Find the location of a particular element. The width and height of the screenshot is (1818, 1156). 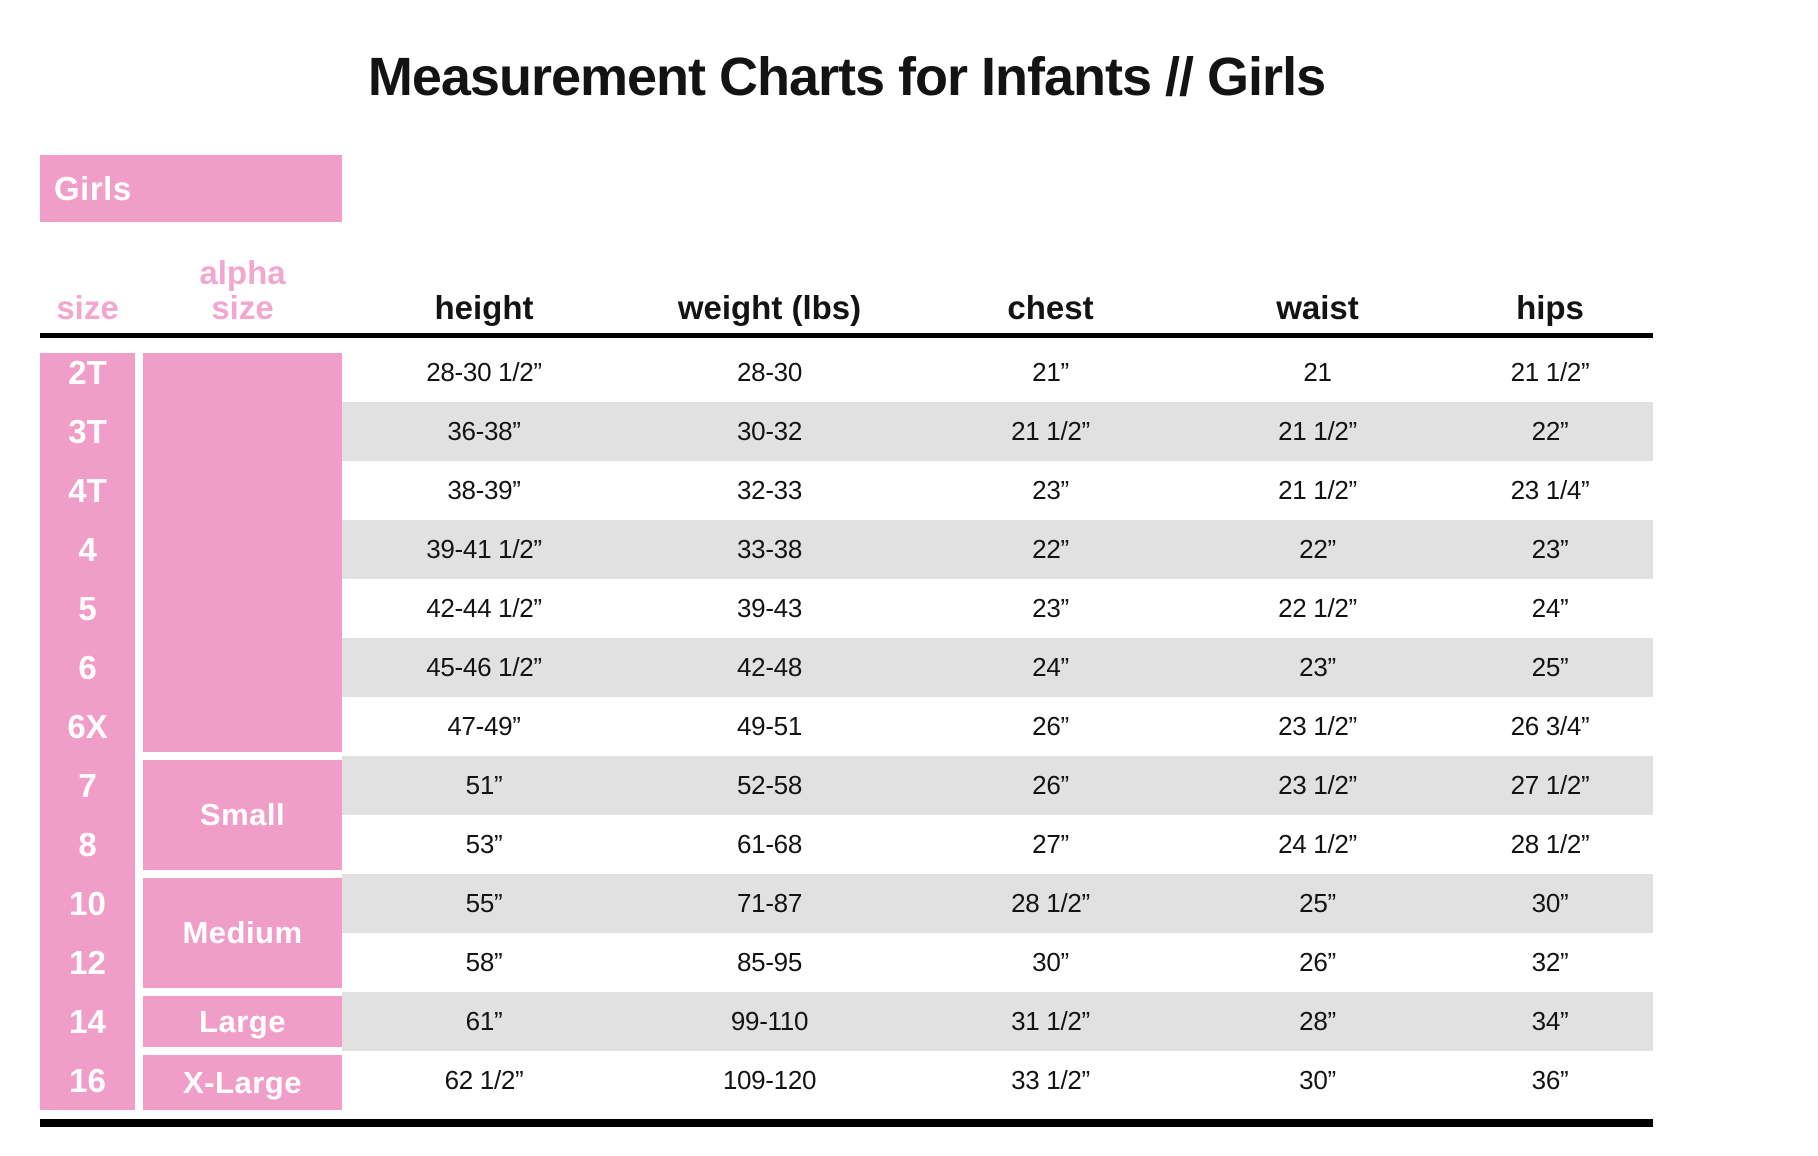

alpha-group-medium: Medium is located at coordinates (242, 933).